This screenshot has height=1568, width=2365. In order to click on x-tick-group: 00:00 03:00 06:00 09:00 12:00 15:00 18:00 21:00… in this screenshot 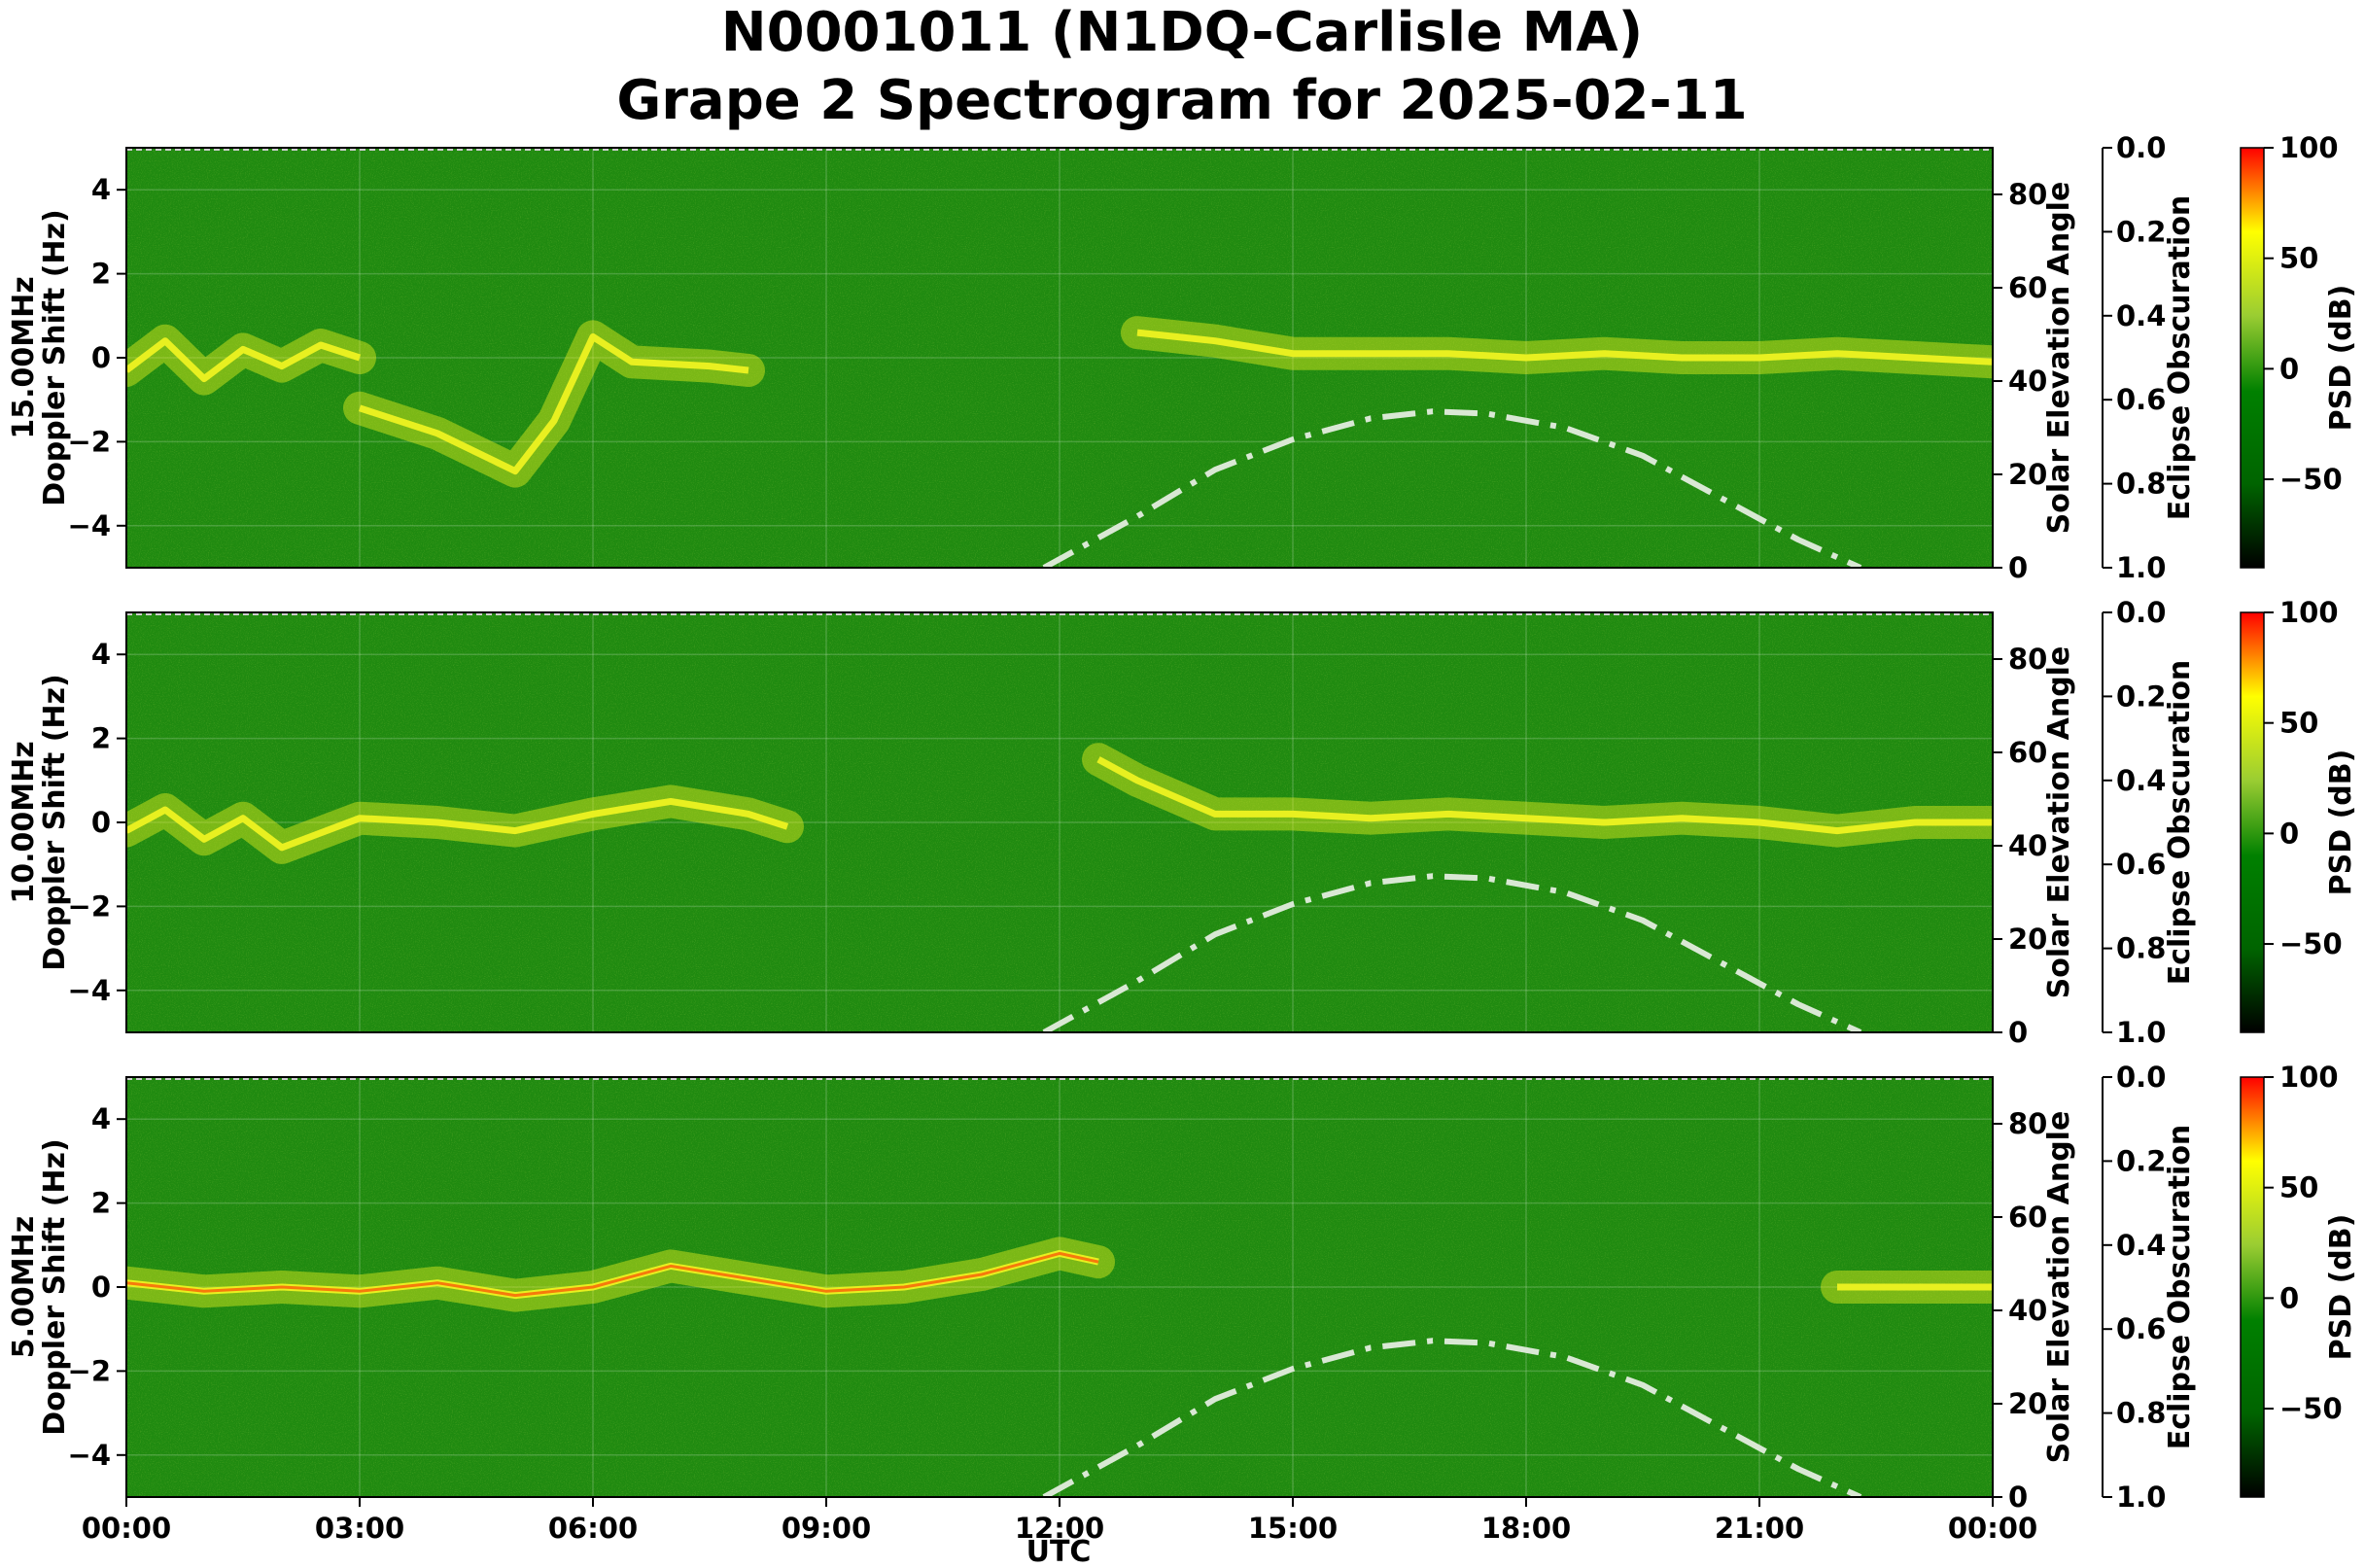, I will do `click(1060, 1521)`.